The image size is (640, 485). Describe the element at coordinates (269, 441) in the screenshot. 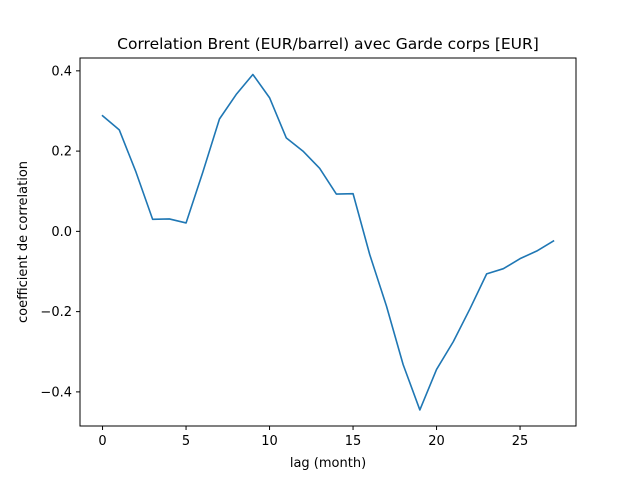

I see `x-tick-label: 10` at that location.